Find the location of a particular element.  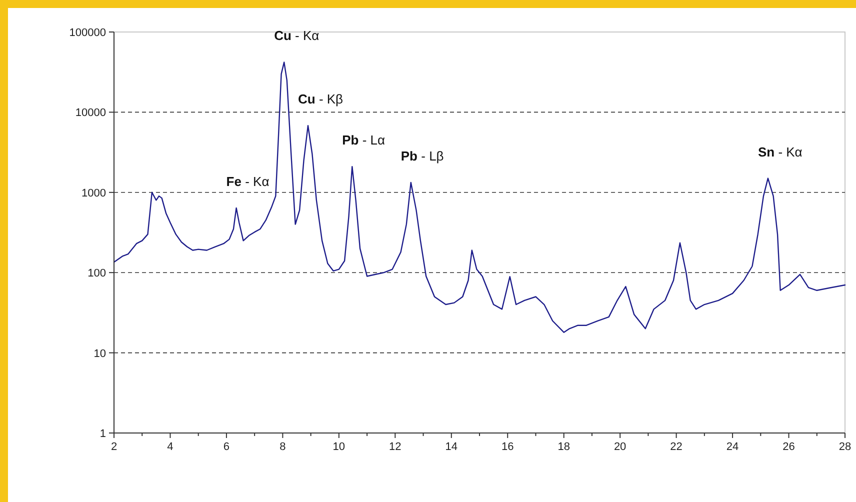

x-tick-label: 26 is located at coordinates (788, 447).